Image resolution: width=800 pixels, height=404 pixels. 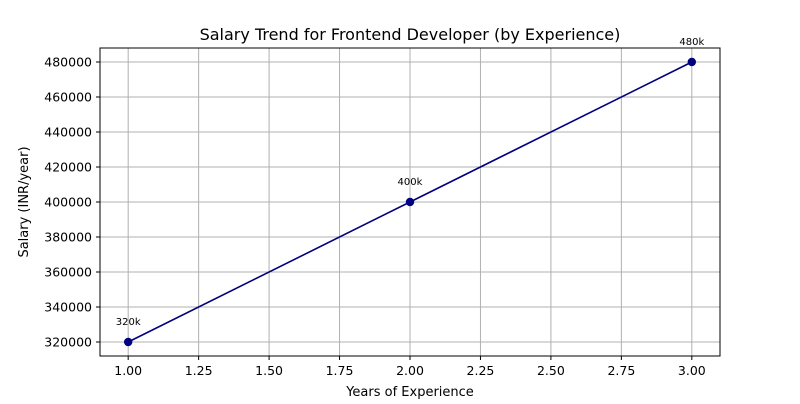 I want to click on y-tick-label: 480000, so click(x=68, y=62).